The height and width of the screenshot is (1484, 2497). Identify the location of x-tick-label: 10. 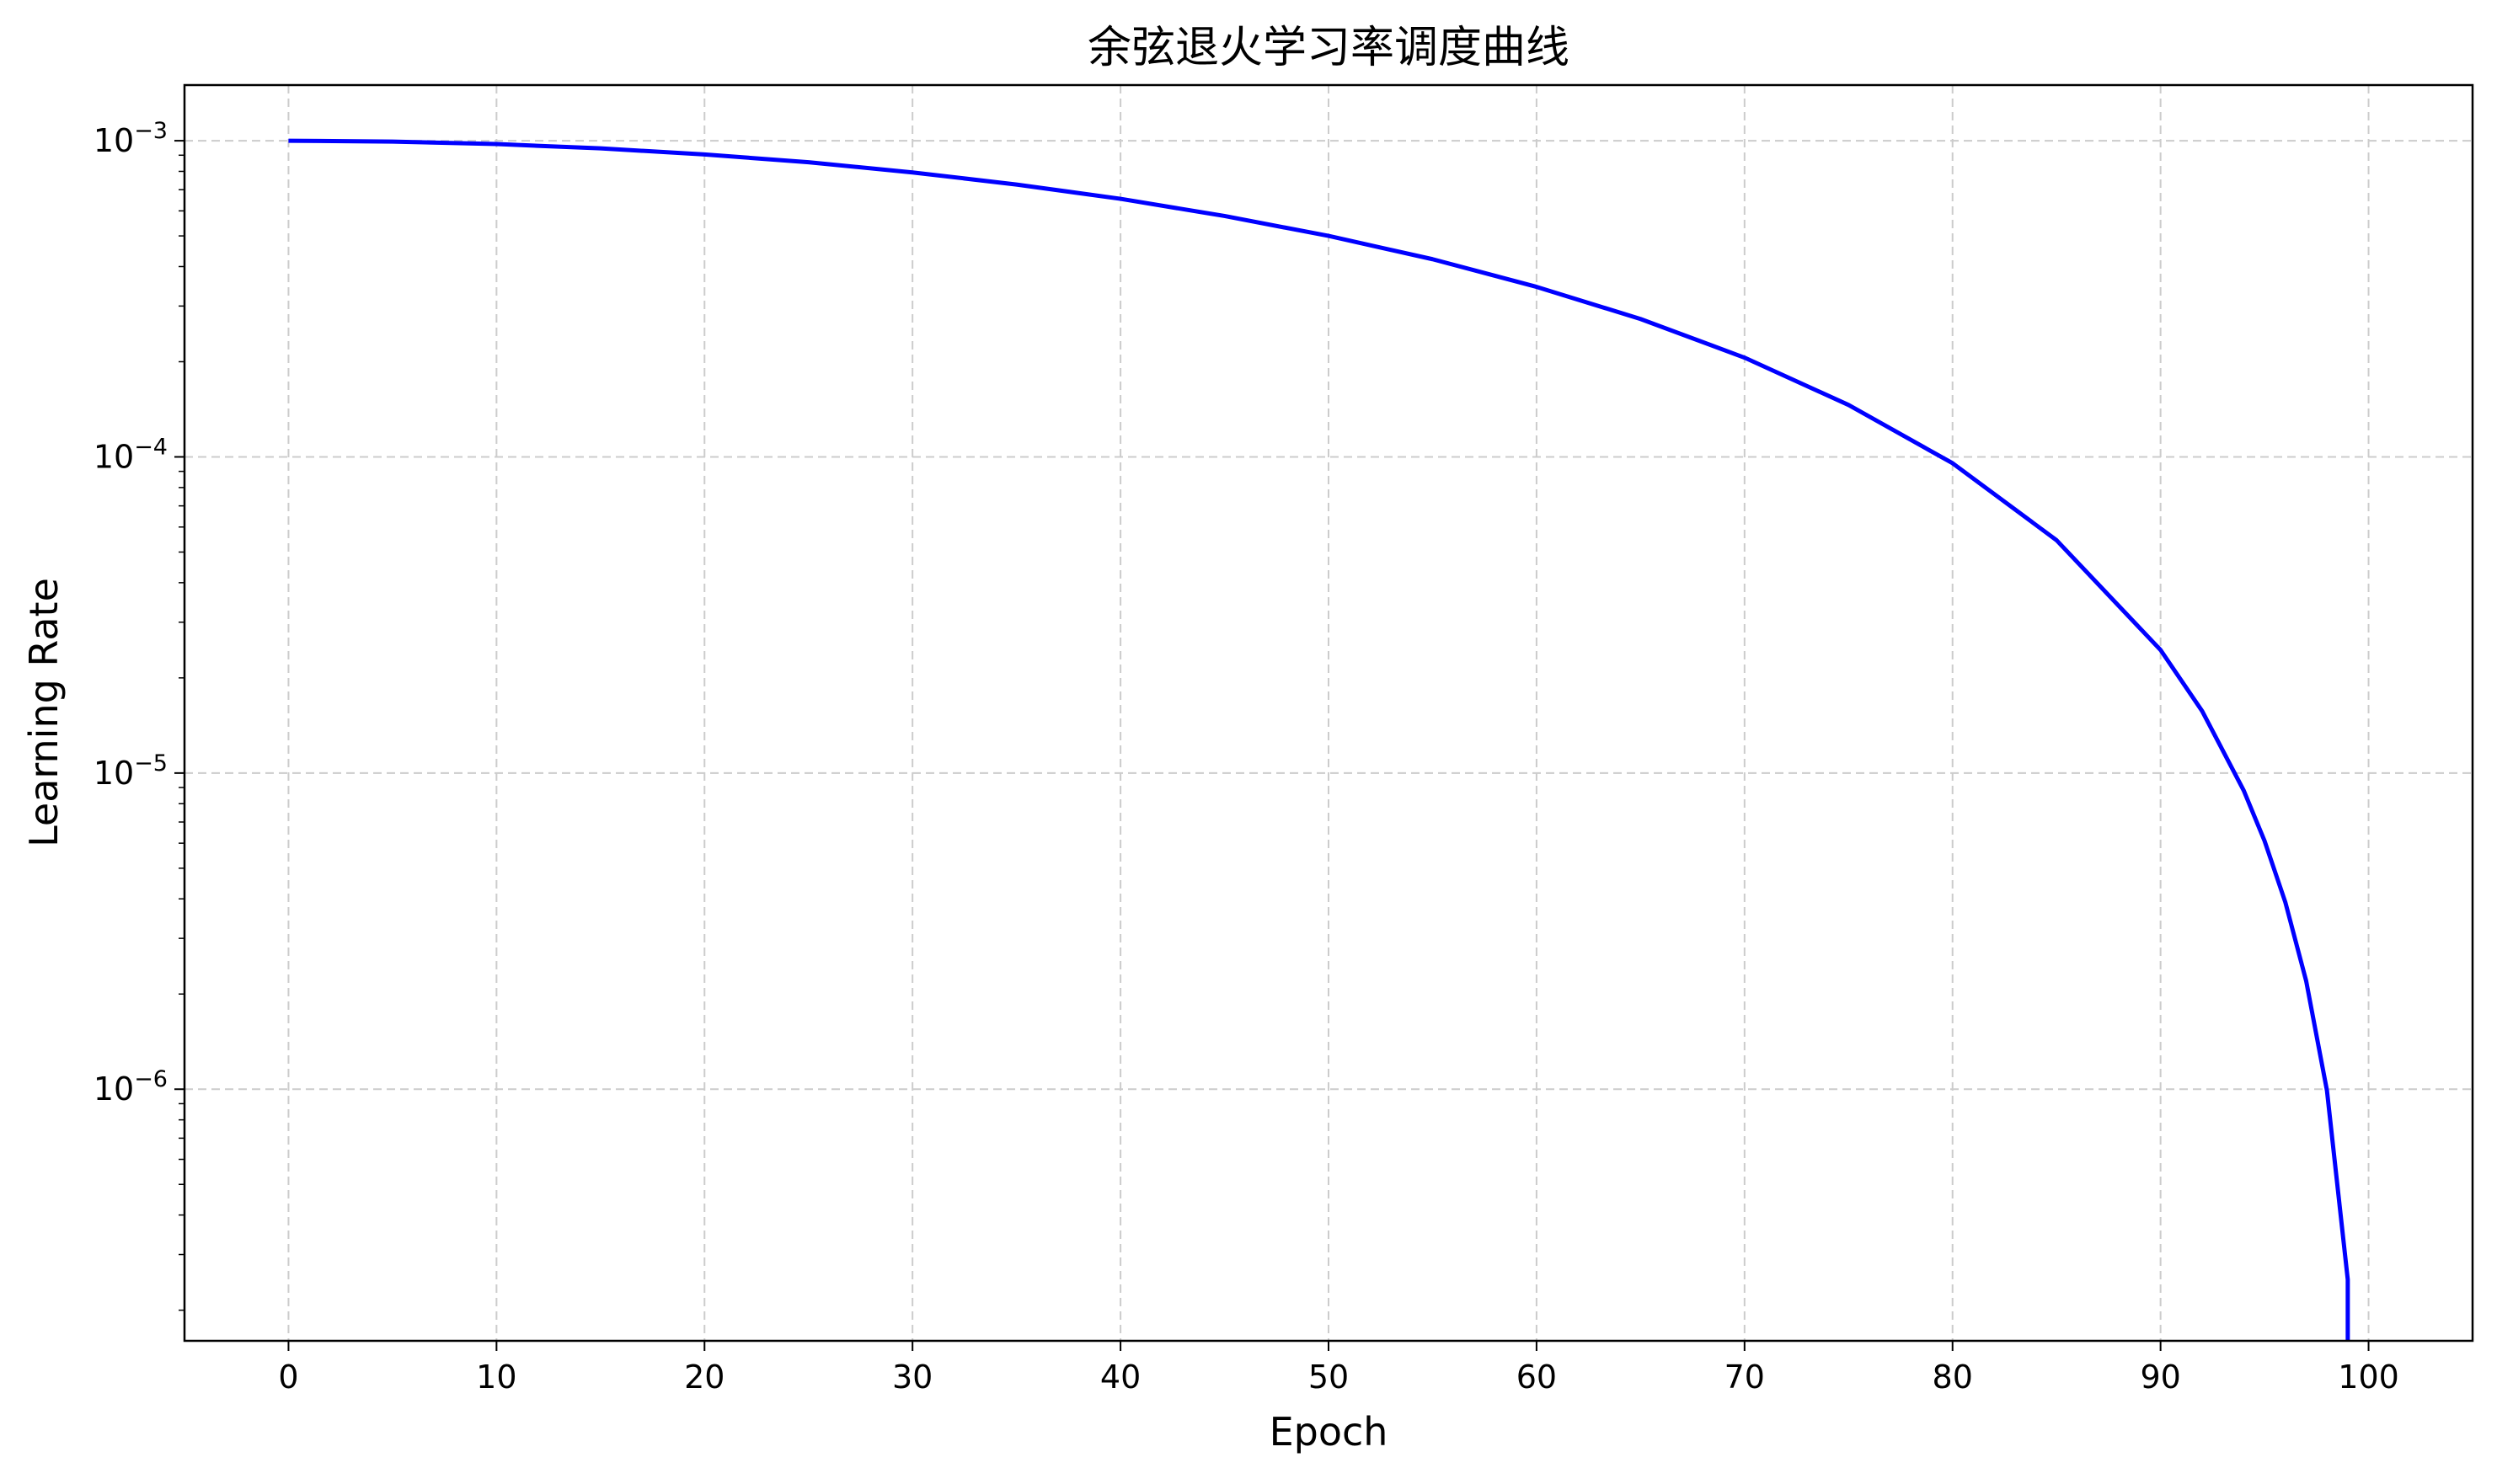
(496, 1378).